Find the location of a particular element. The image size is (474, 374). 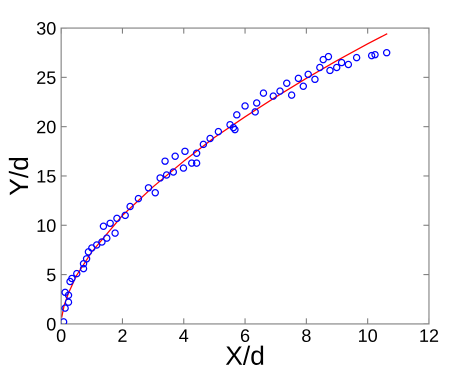

y-tick-label: 5 is located at coordinates (51, 275).